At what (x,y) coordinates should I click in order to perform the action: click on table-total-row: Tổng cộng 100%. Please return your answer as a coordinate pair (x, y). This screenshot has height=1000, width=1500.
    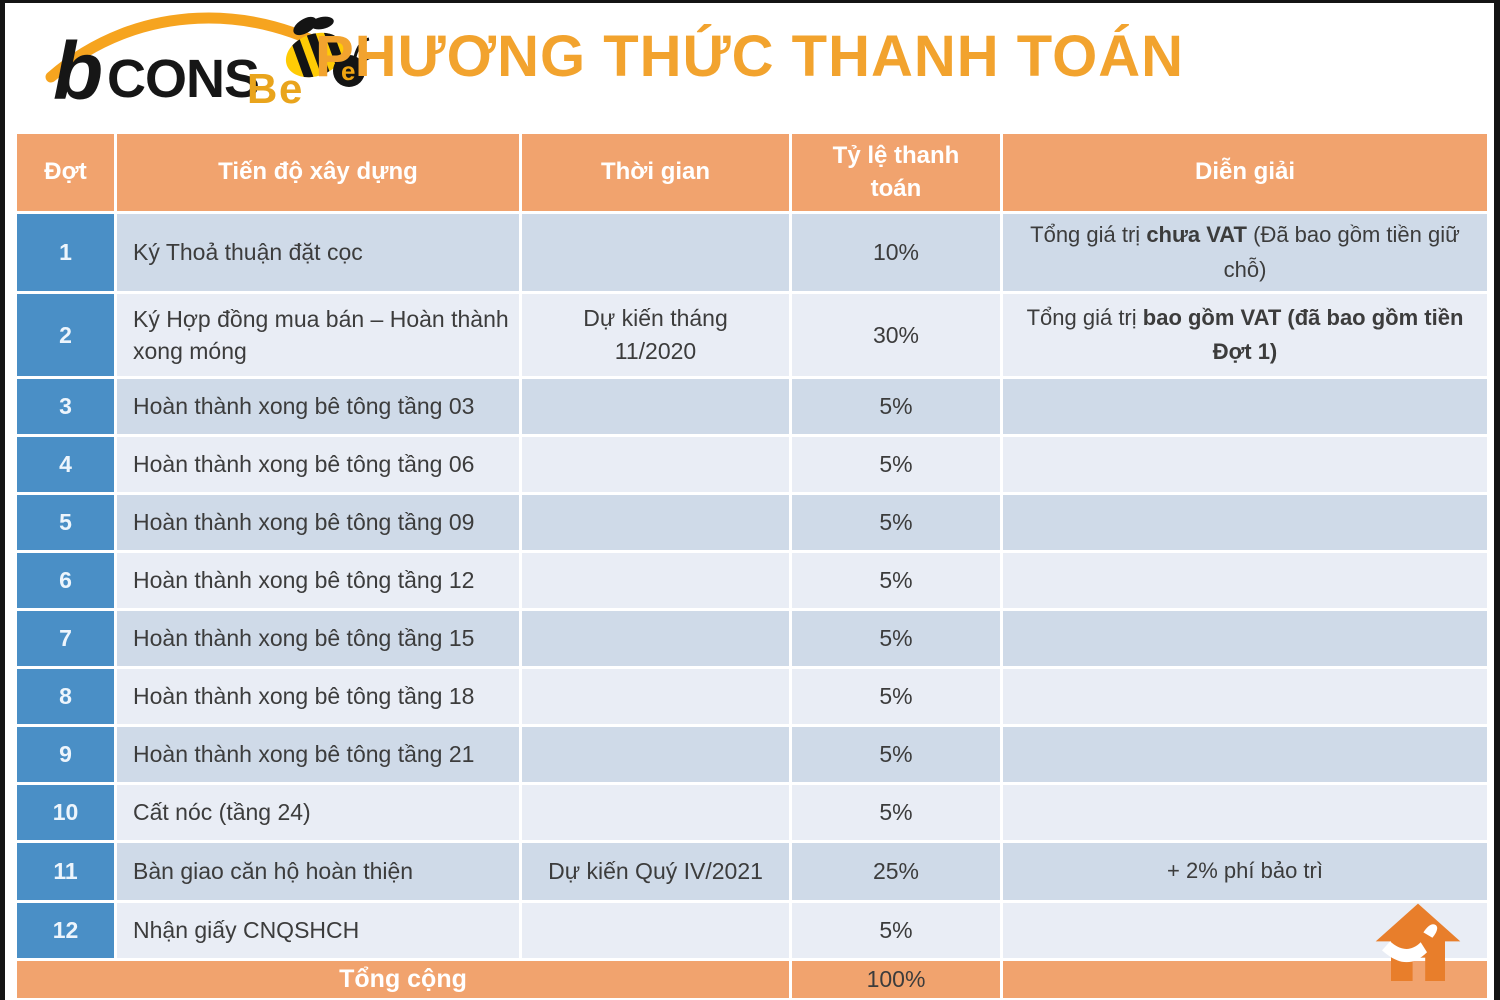
    Looking at the image, I should click on (752, 979).